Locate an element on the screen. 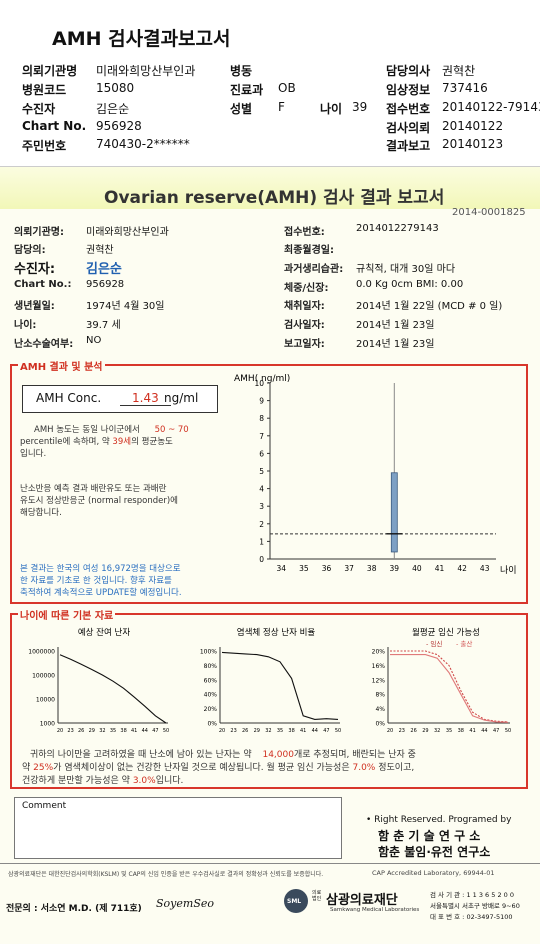 This screenshot has width=540, height=944. info-label: 나이: is located at coordinates (25, 325).